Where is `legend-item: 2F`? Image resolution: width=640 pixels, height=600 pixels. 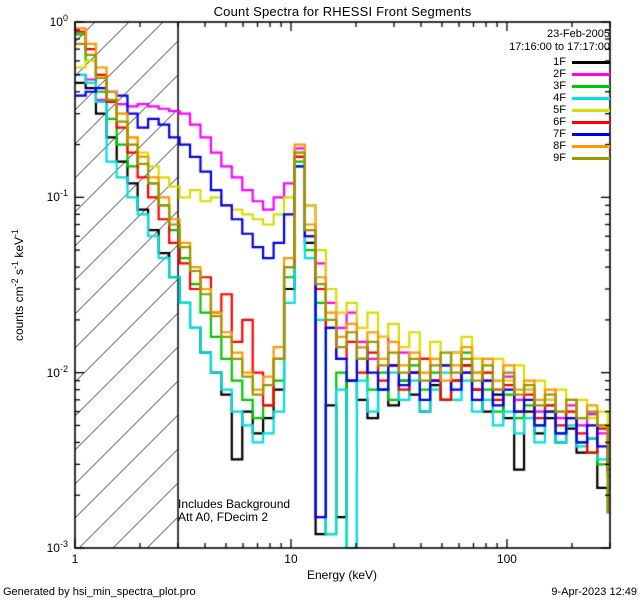 legend-item: 2F is located at coordinates (581, 74).